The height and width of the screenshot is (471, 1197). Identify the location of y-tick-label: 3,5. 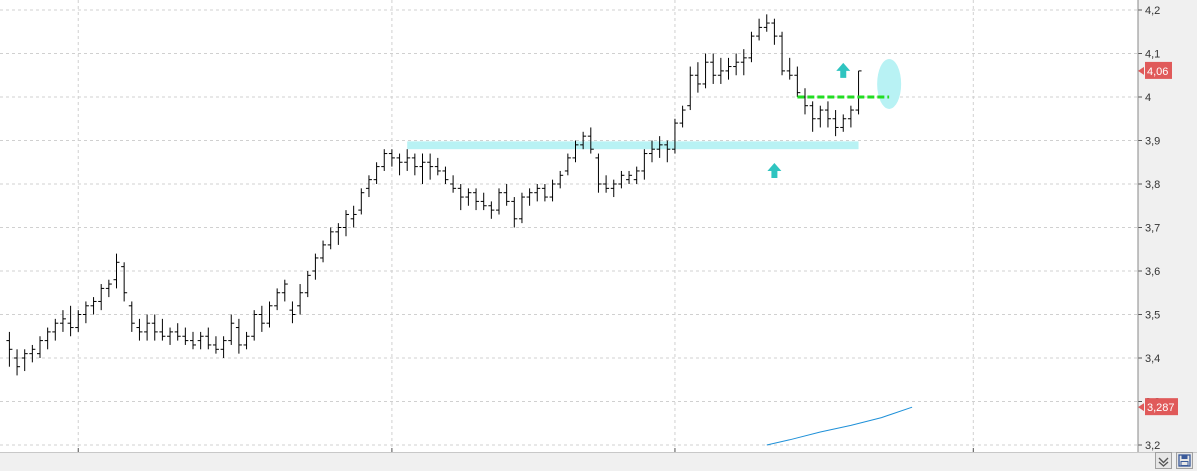
(1152, 316).